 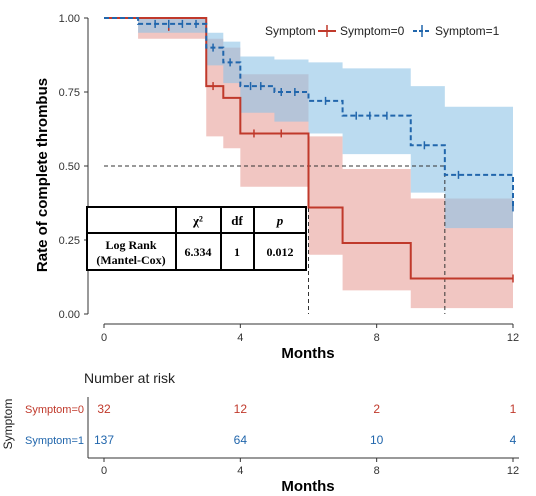 What do you see at coordinates (69, 19) in the screenshot?
I see `y-tick-label-4: 1.00` at bounding box center [69, 19].